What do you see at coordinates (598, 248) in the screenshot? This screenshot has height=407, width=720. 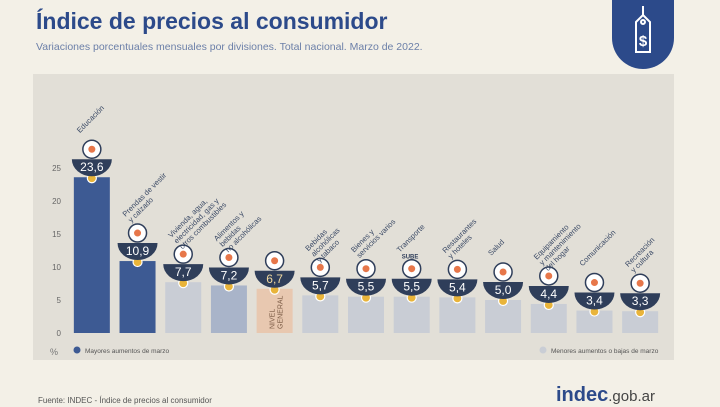 I see `category-label: Comunicación` at bounding box center [598, 248].